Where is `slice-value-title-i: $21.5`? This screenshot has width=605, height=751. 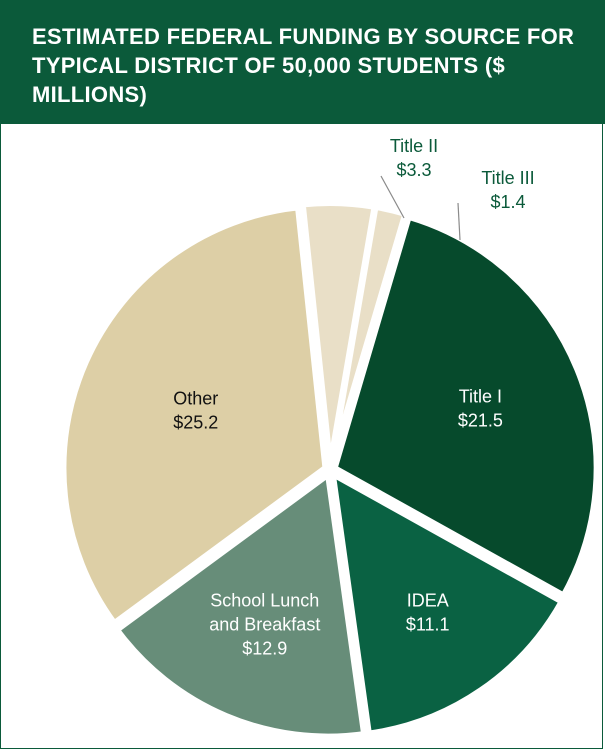 slice-value-title-i: $21.5 is located at coordinates (480, 421).